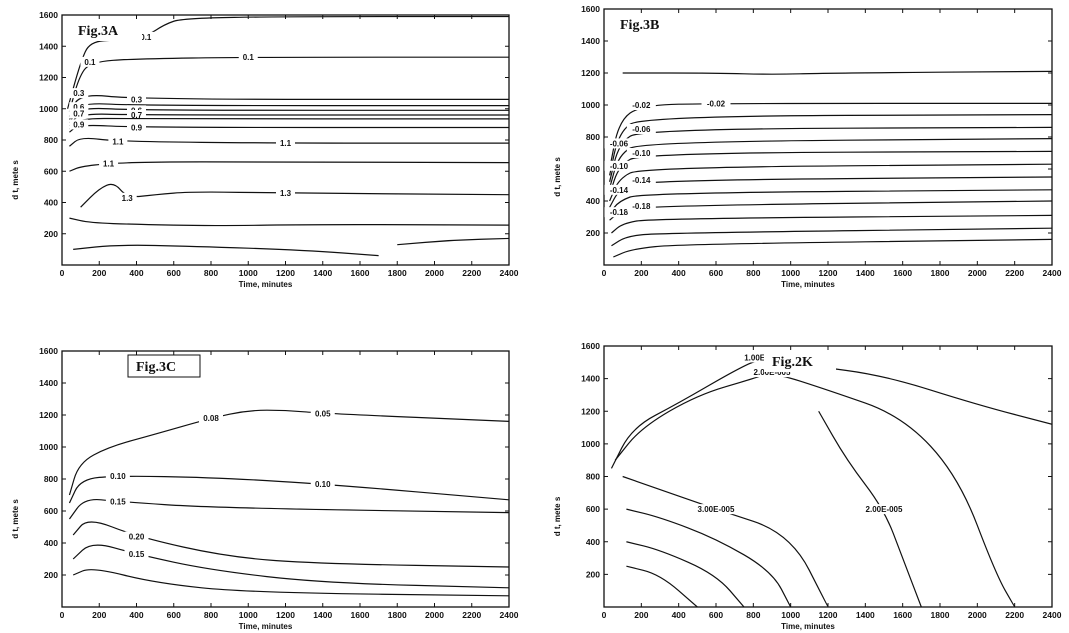  What do you see at coordinates (51, 543) in the screenshot?
I see `y-tick-label: 400` at bounding box center [51, 543].